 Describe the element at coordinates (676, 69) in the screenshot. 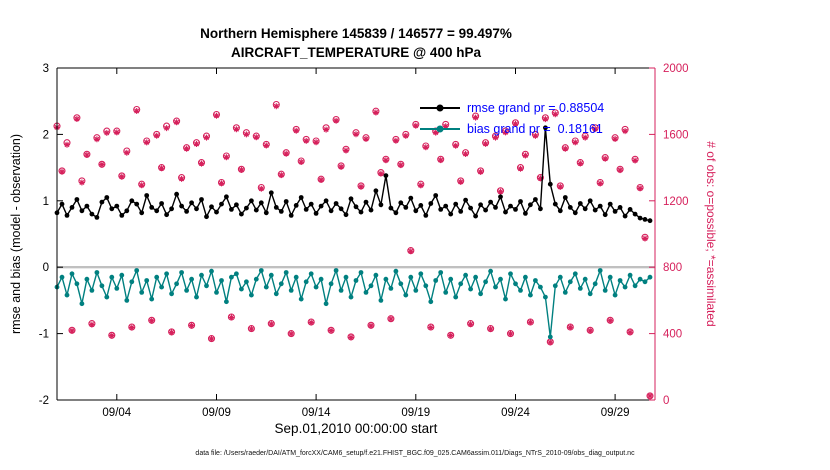

I see `right-tick-label: 2000` at that location.